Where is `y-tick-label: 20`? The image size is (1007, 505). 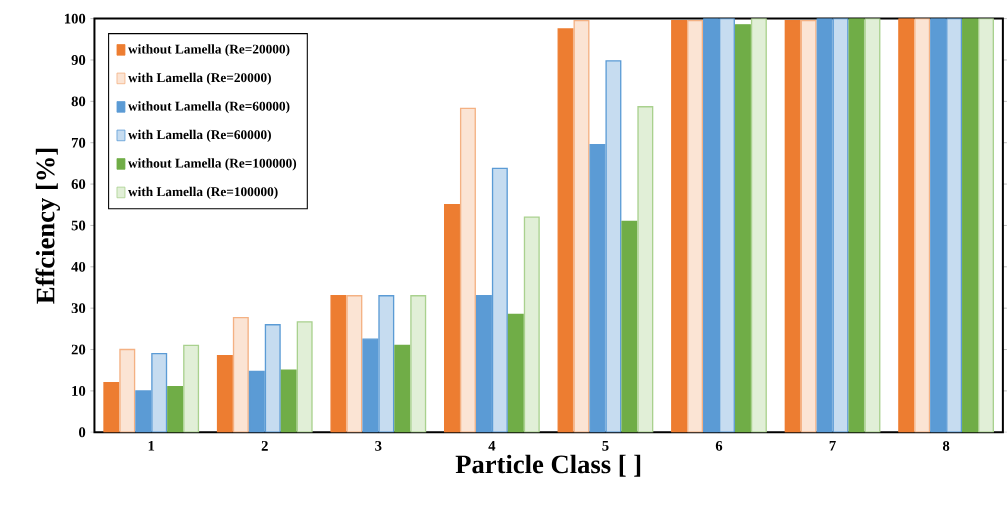
y-tick-label: 20 is located at coordinates (78, 349).